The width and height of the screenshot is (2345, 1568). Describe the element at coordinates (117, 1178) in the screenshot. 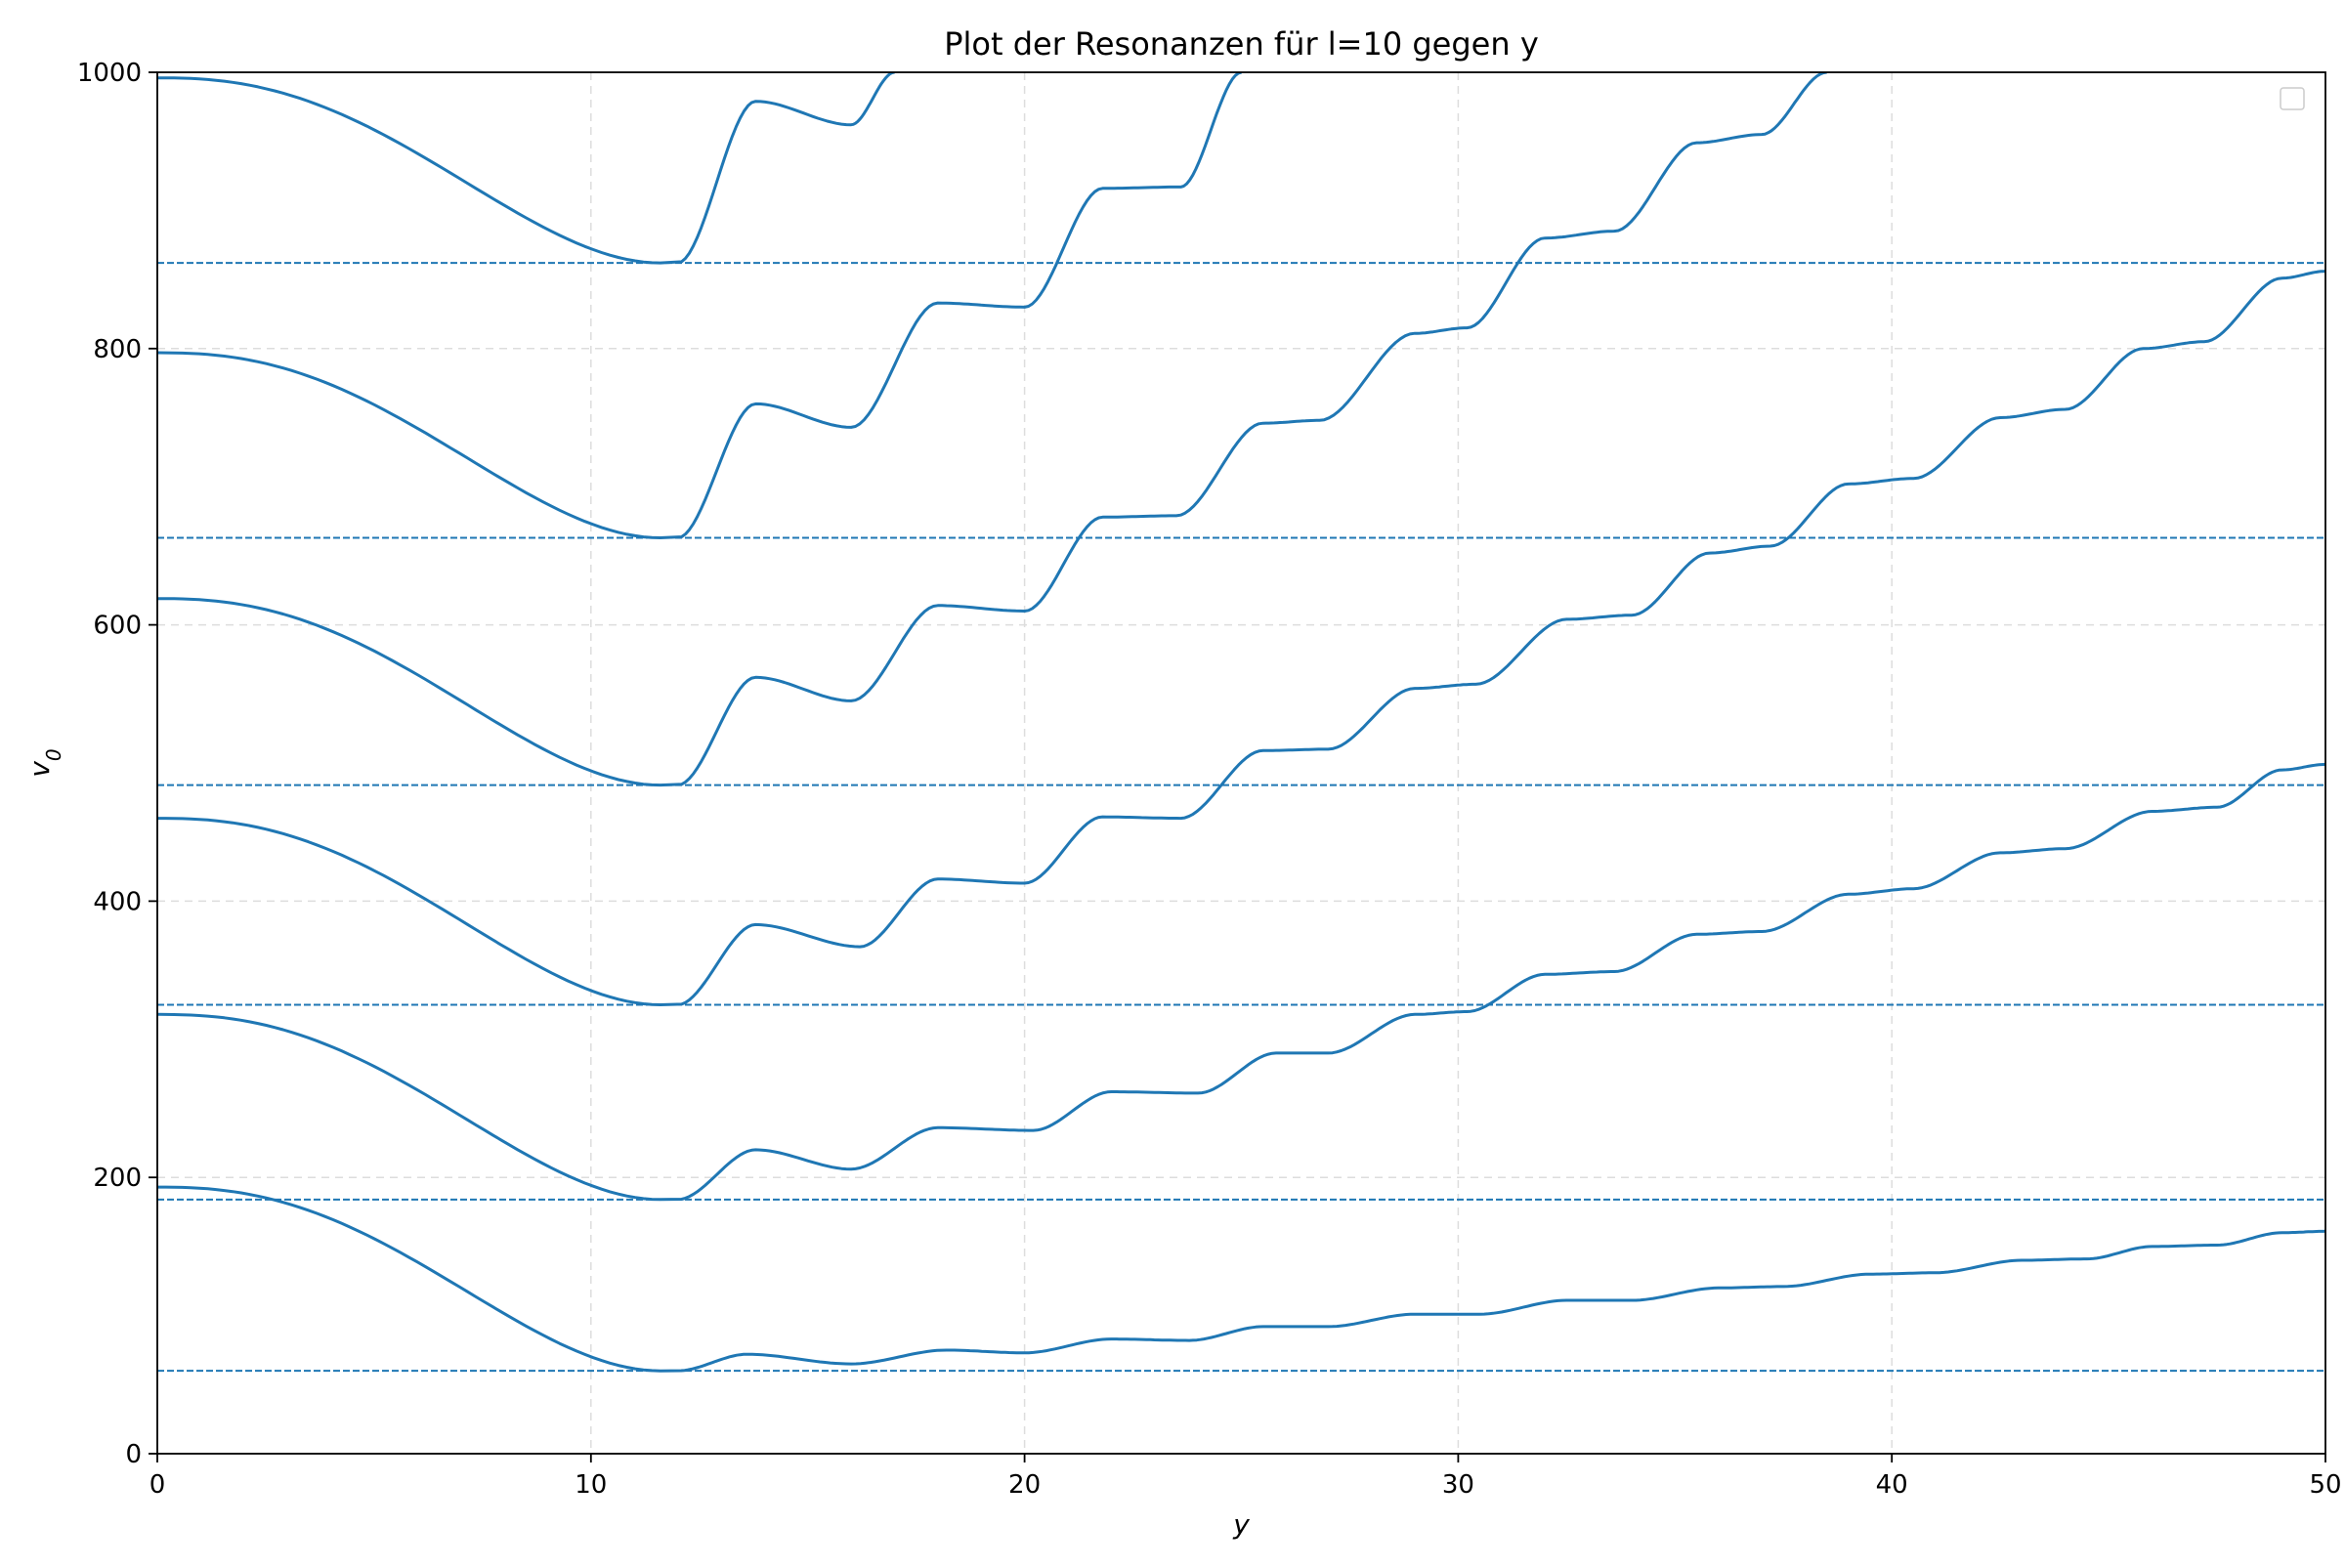

I see `y-tick-label: 200` at that location.